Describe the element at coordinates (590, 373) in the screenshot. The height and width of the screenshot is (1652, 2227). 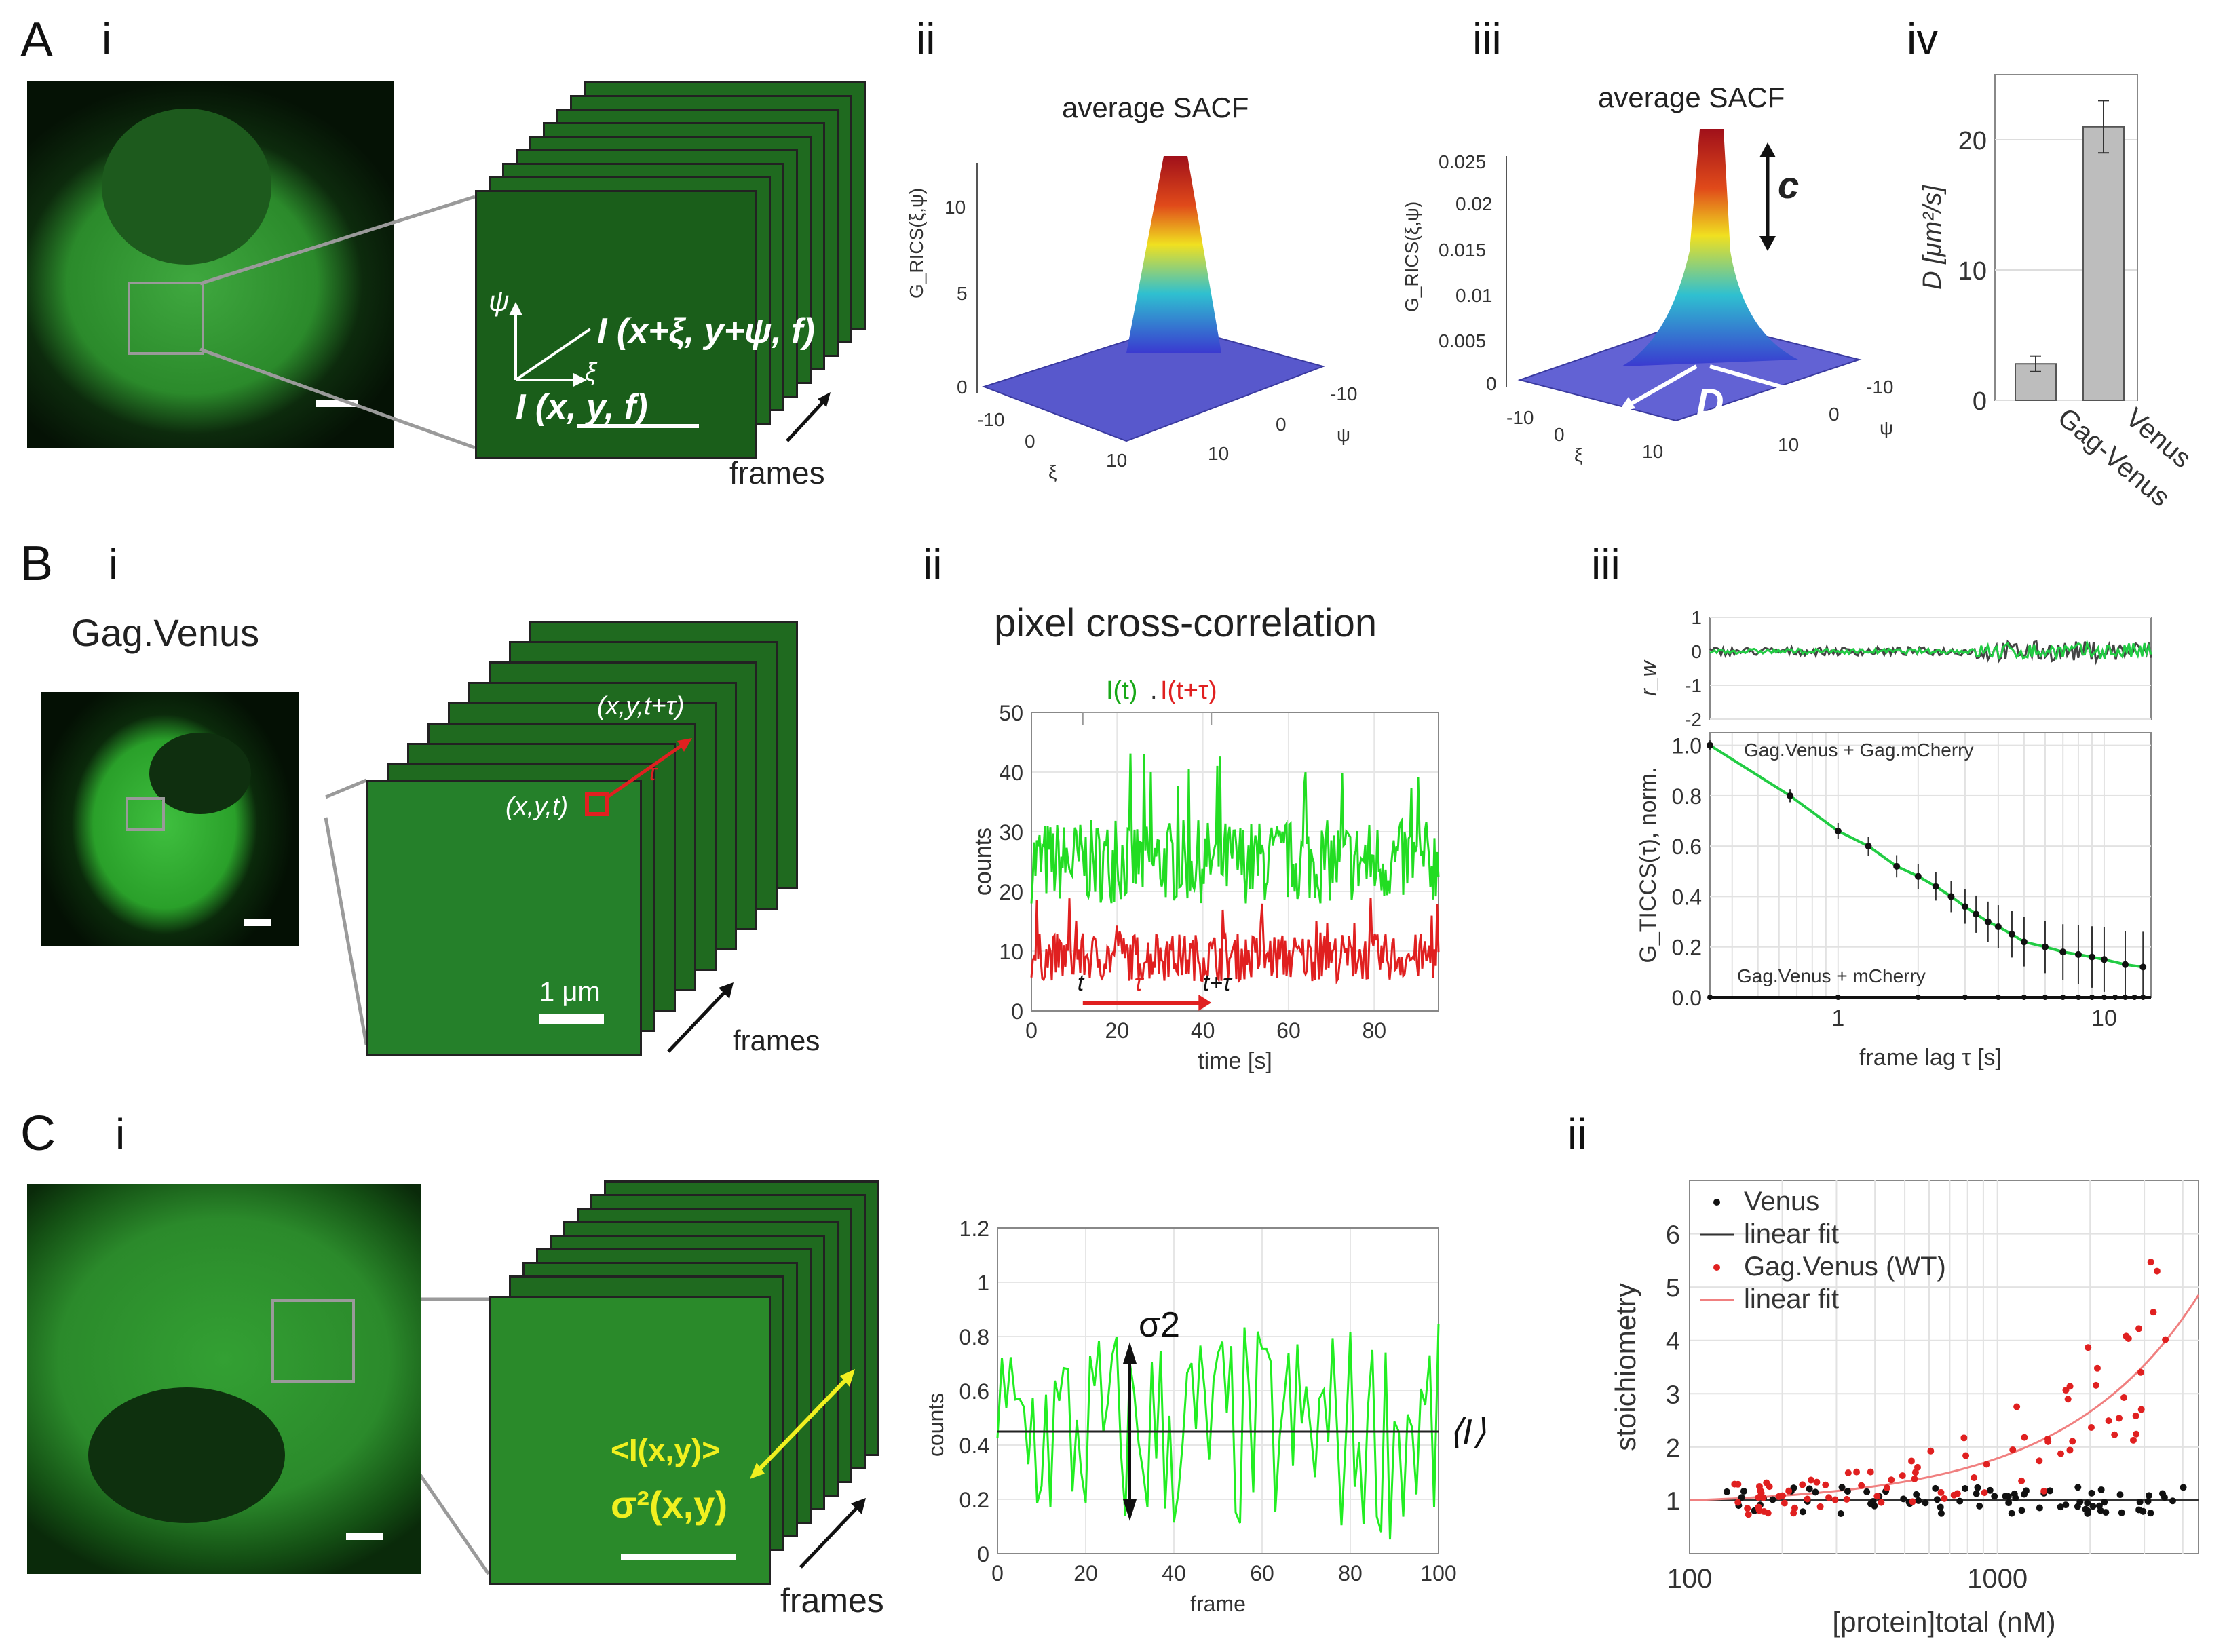
I see `annot-xi: ξ` at that location.